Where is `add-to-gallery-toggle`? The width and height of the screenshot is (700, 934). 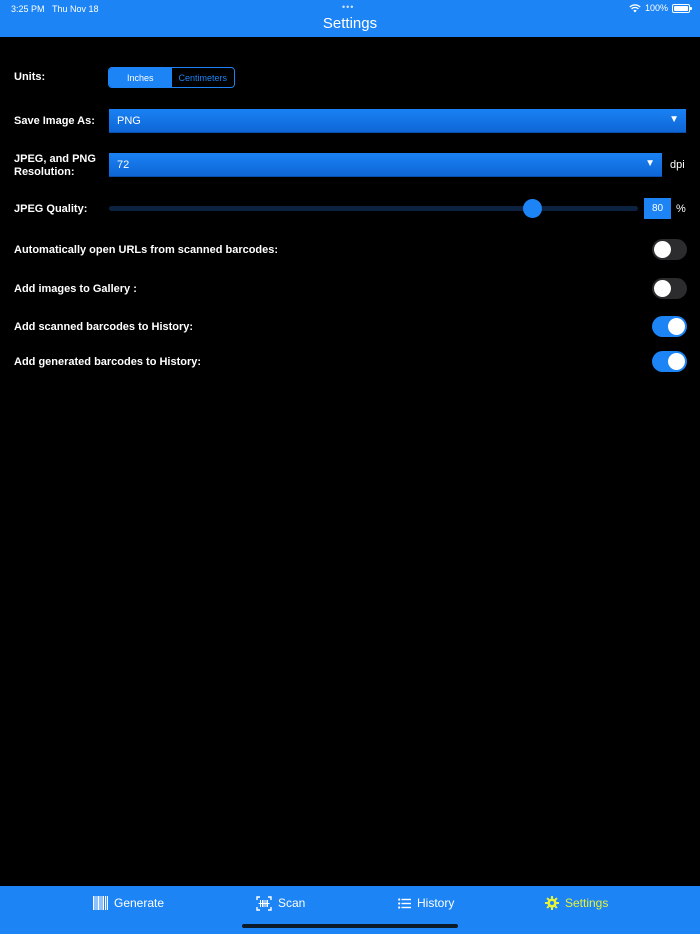 add-to-gallery-toggle is located at coordinates (669, 288).